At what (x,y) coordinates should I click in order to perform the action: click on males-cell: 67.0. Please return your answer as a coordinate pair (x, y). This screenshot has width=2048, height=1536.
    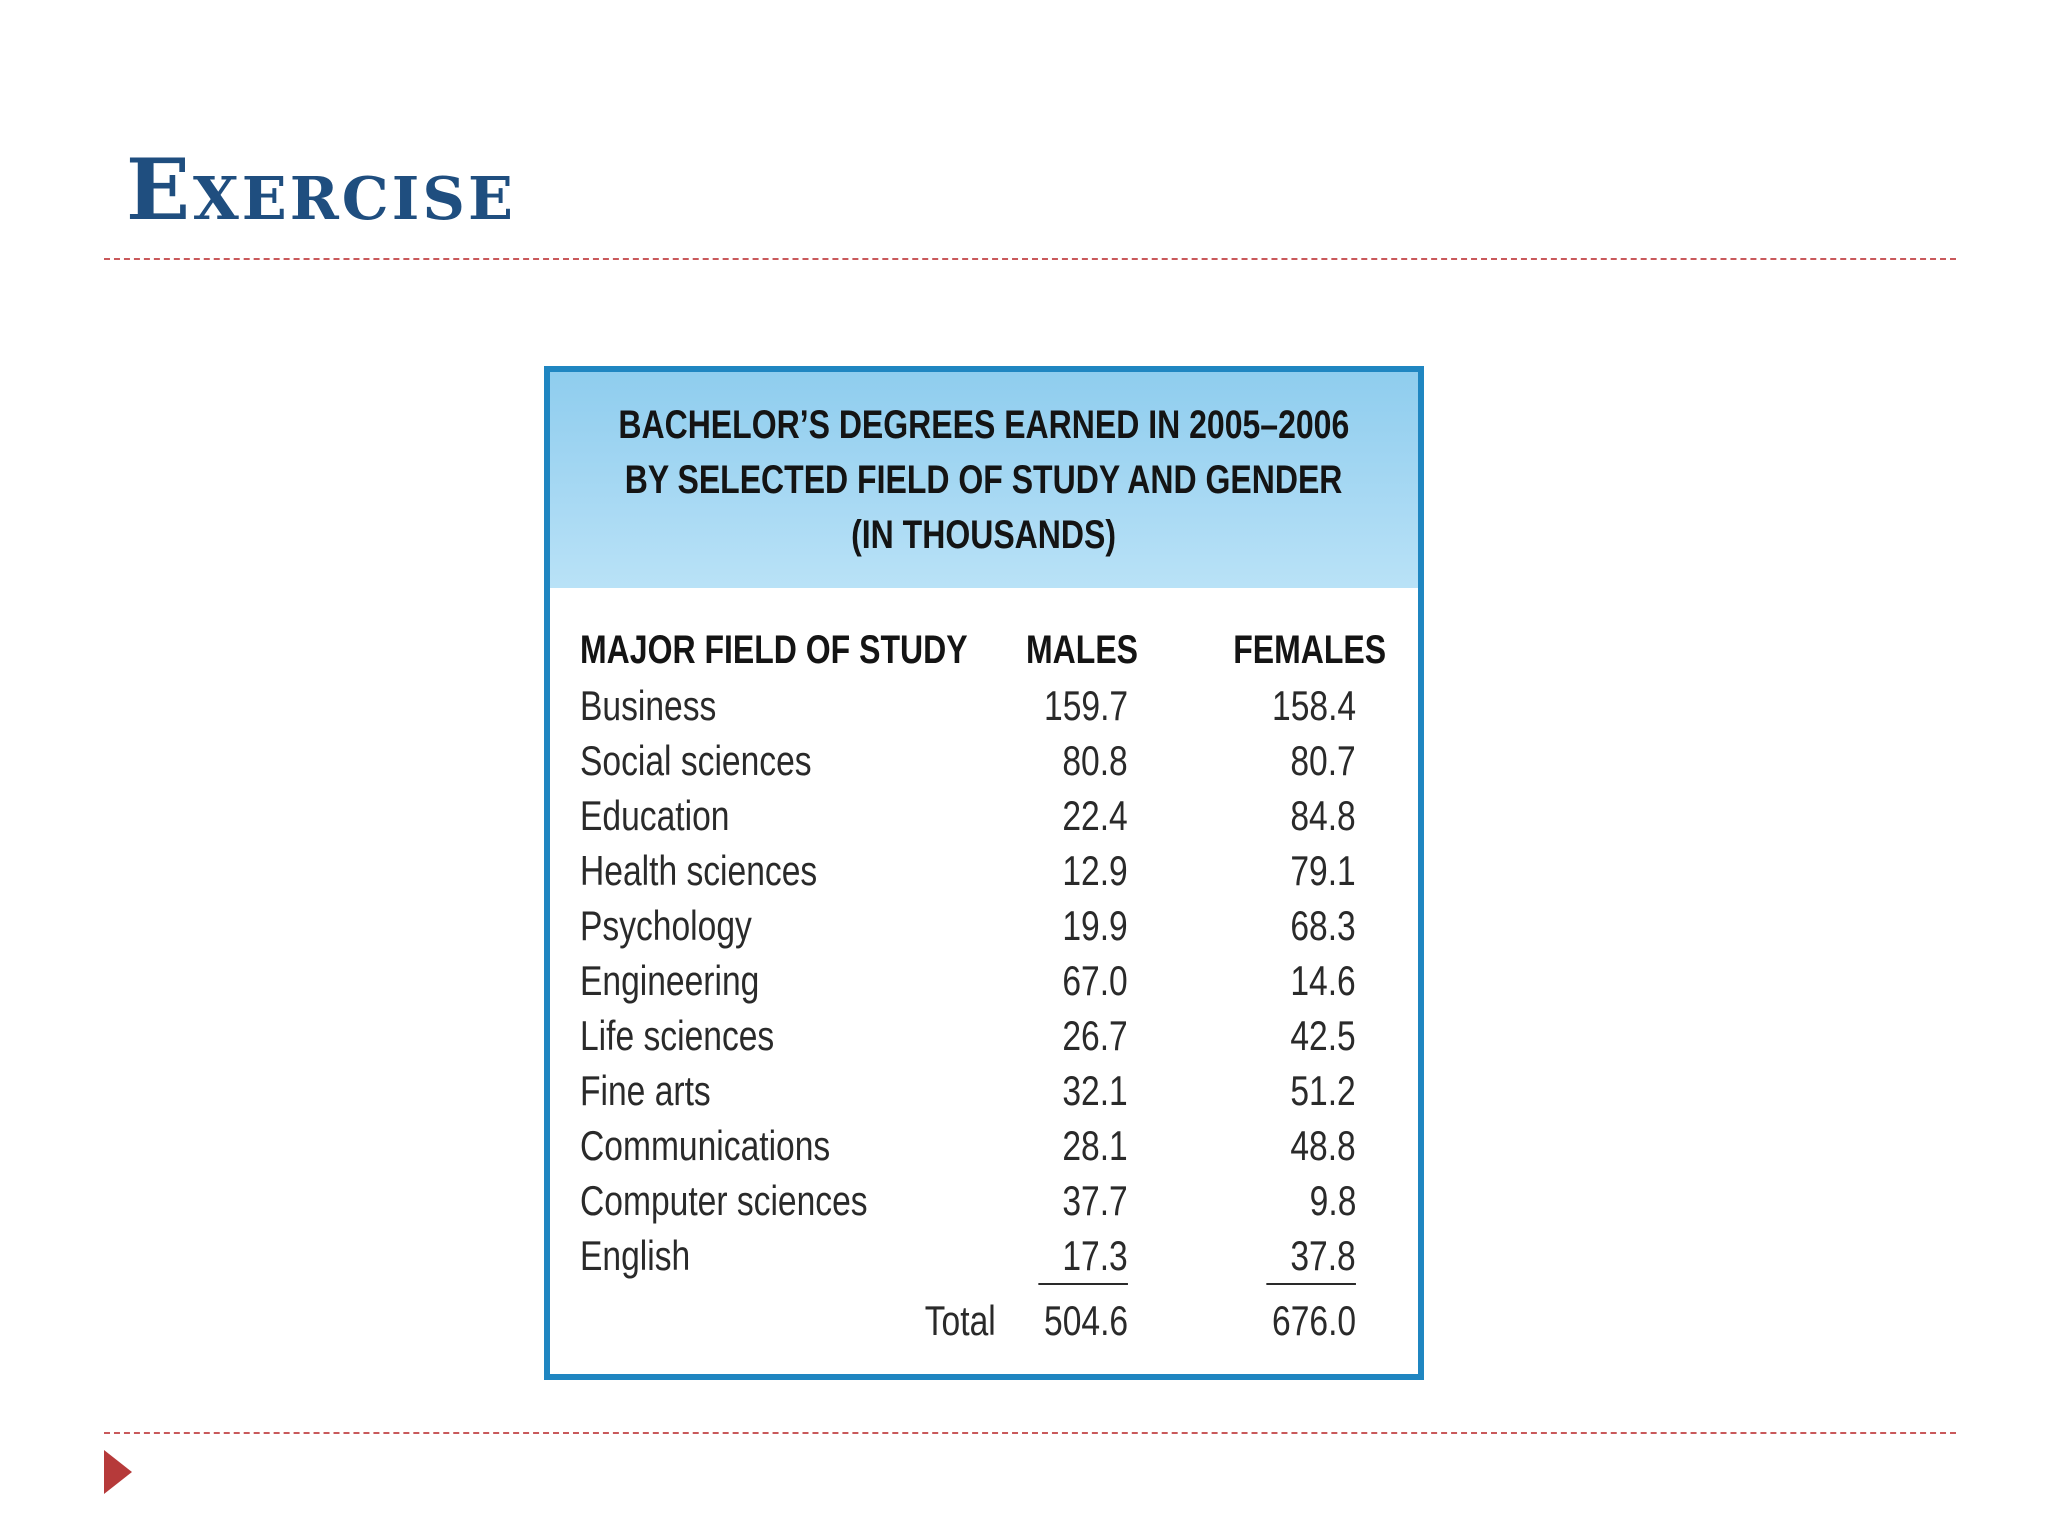
    Looking at the image, I should click on (1095, 980).